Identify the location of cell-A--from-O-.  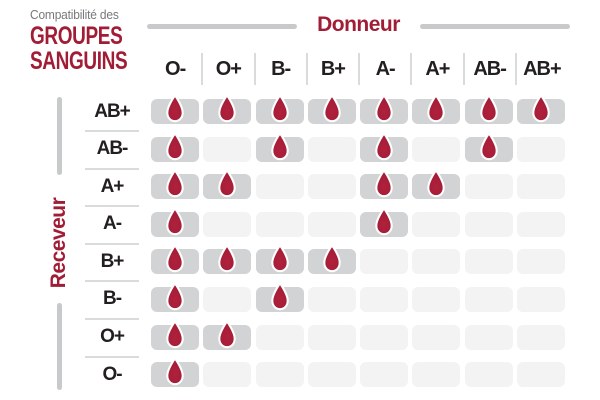
(175, 228).